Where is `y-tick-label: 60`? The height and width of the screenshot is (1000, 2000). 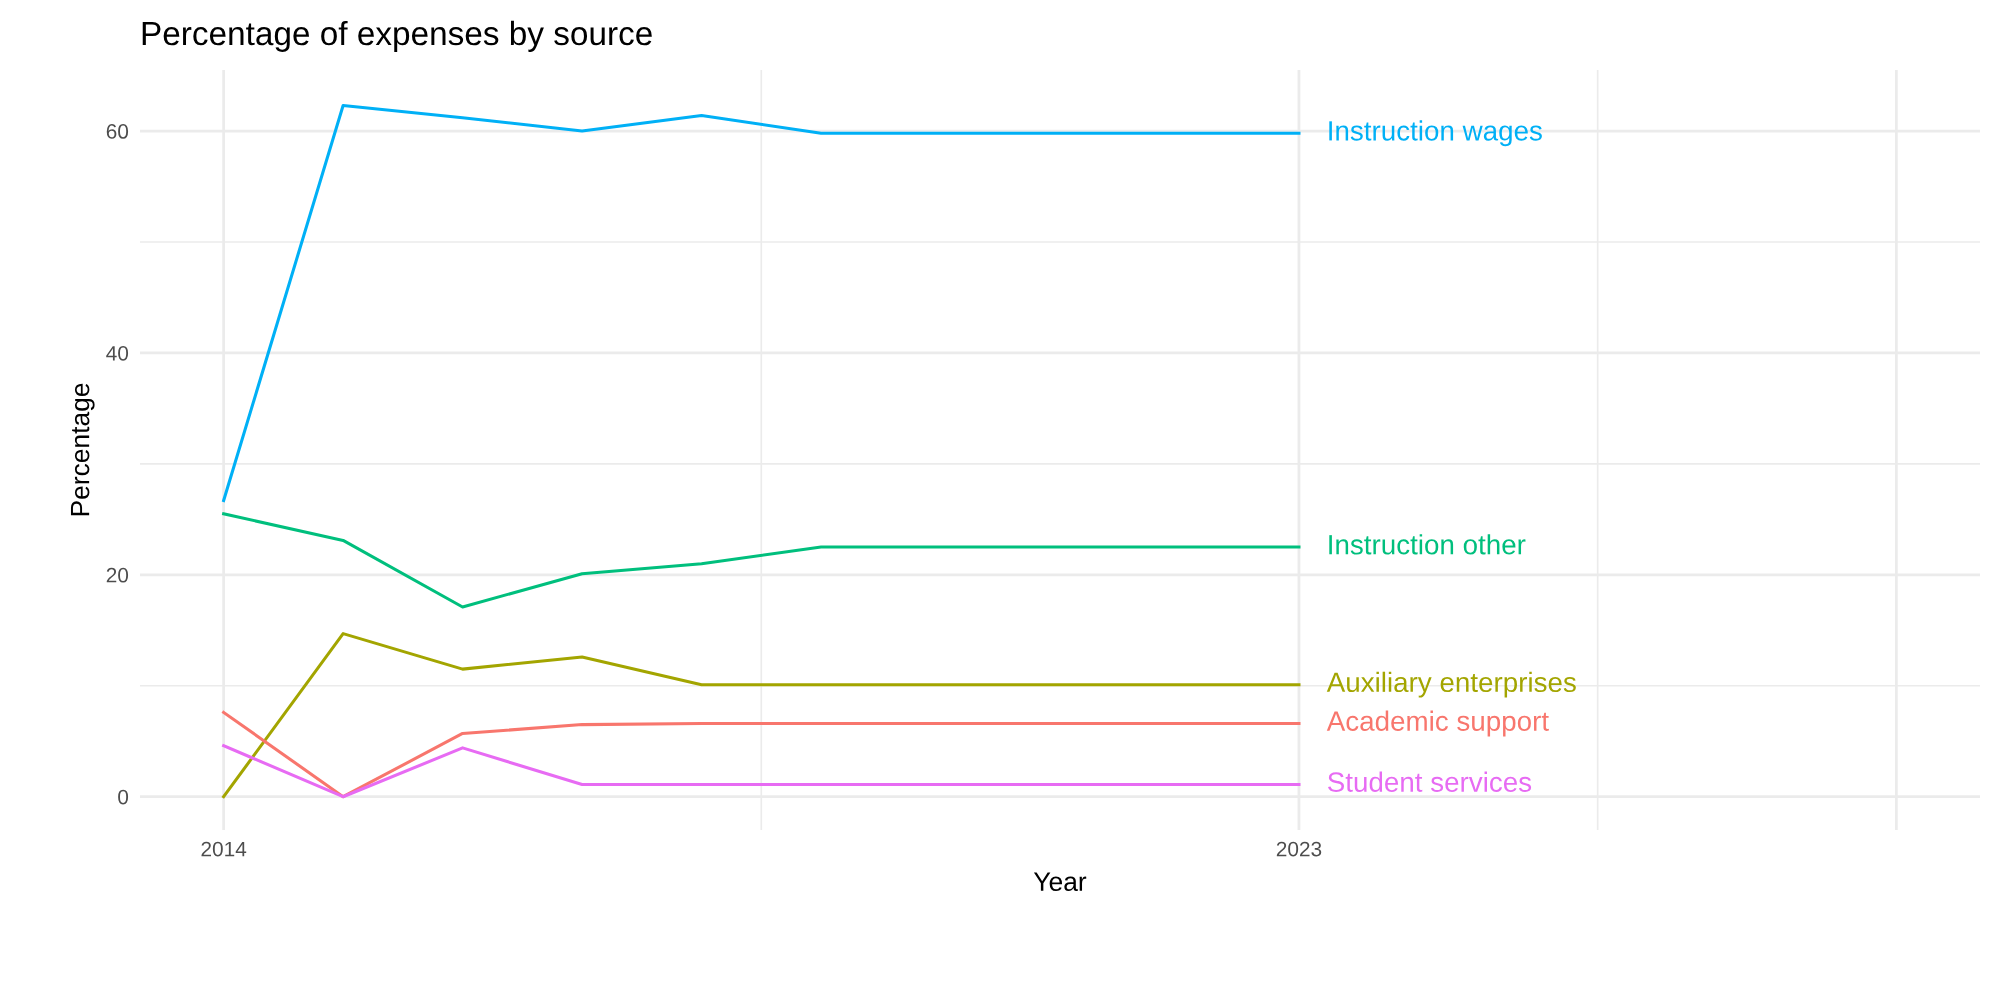
y-tick-label: 60 is located at coordinates (117, 131).